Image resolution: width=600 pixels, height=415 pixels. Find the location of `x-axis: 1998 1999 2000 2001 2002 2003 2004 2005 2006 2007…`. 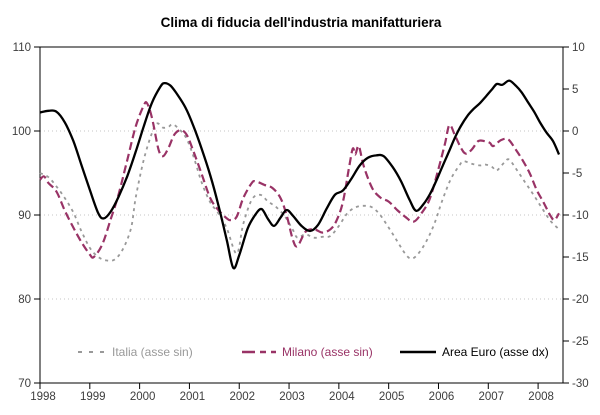

x-axis: 1998 1999 2000 2001 2002 2003 2004 2005 2006 2007… is located at coordinates (292, 393).